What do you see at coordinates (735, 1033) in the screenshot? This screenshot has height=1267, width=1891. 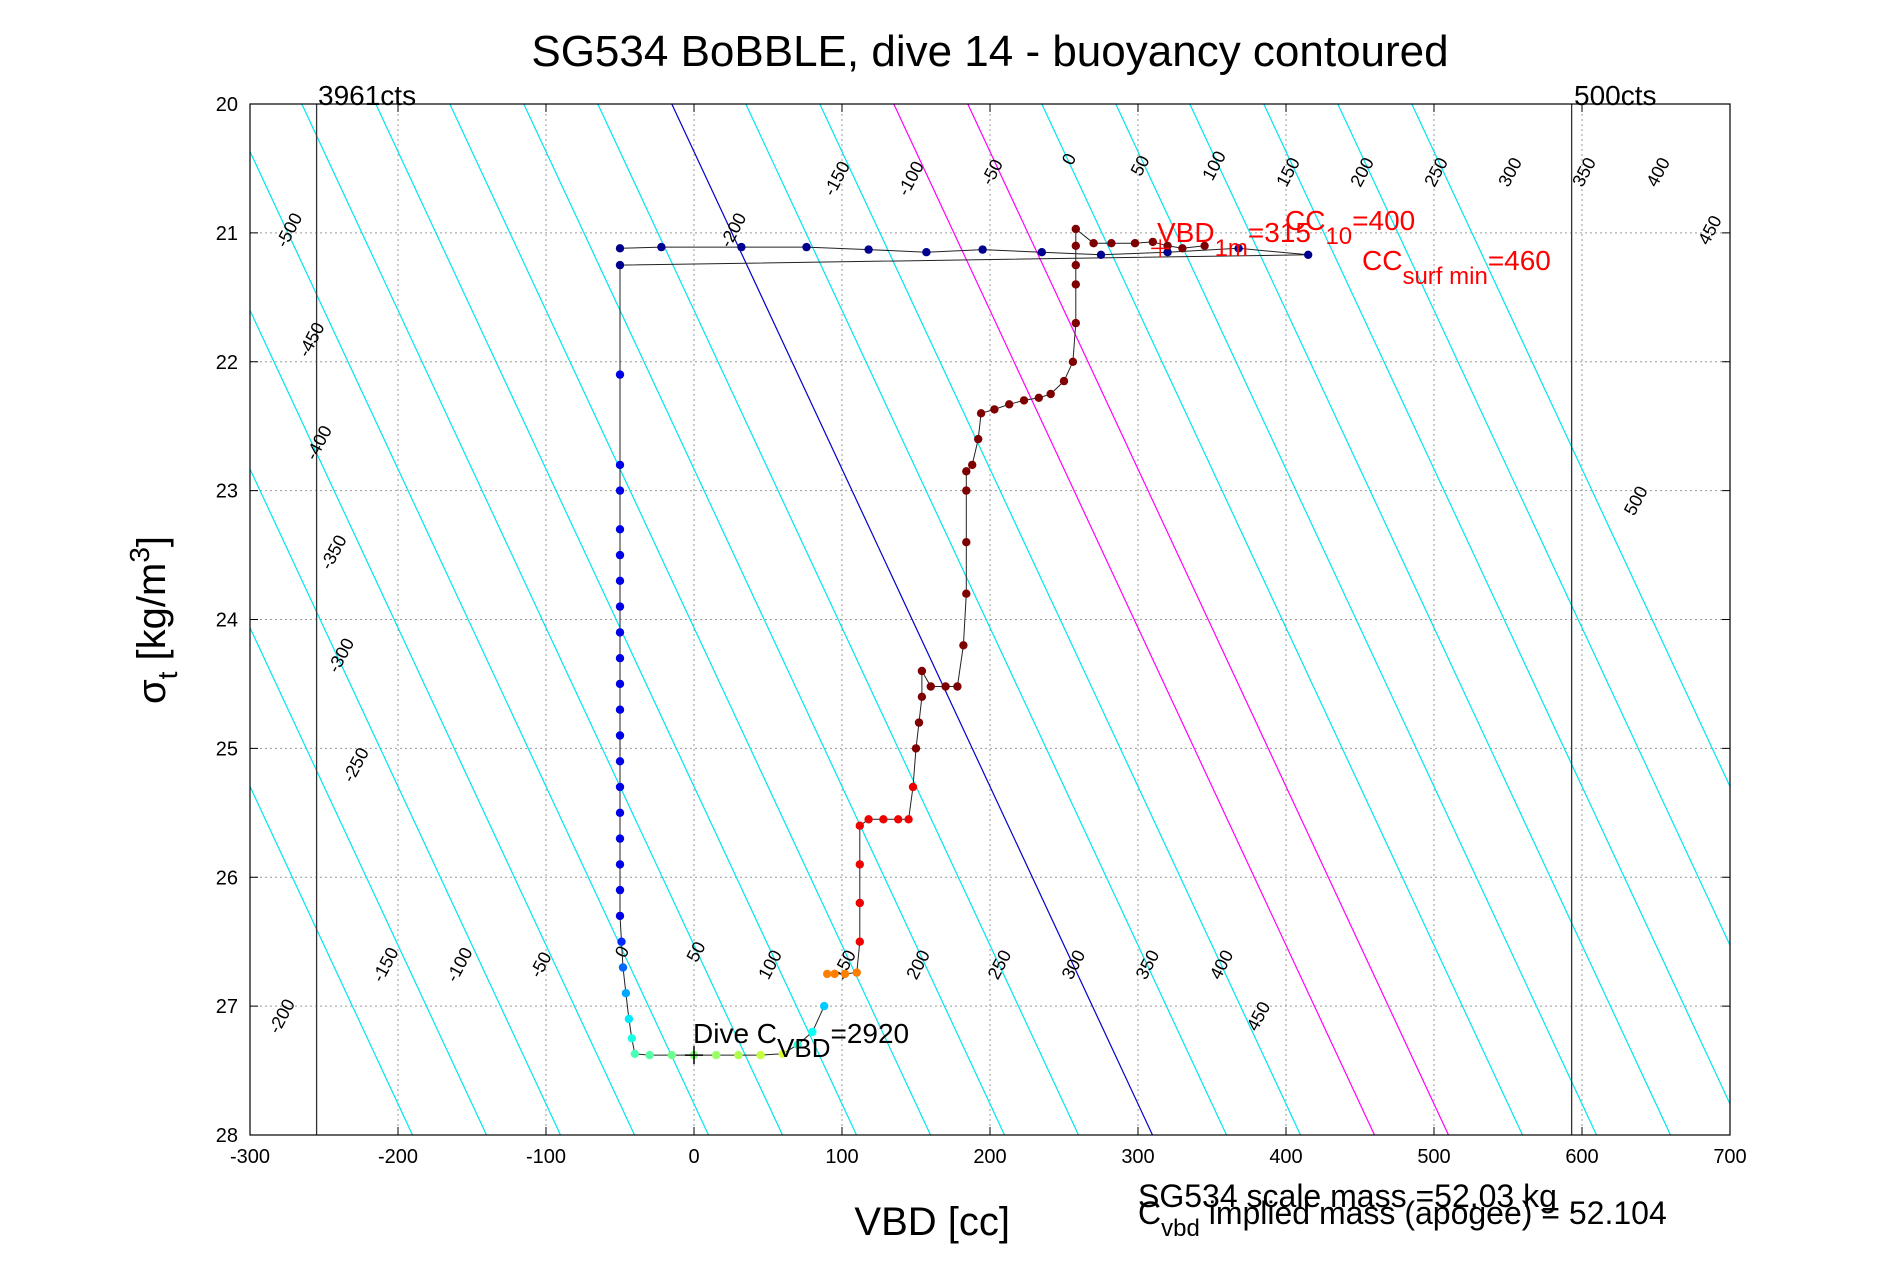 I see `dive-cvbd-label: Dive C` at bounding box center [735, 1033].